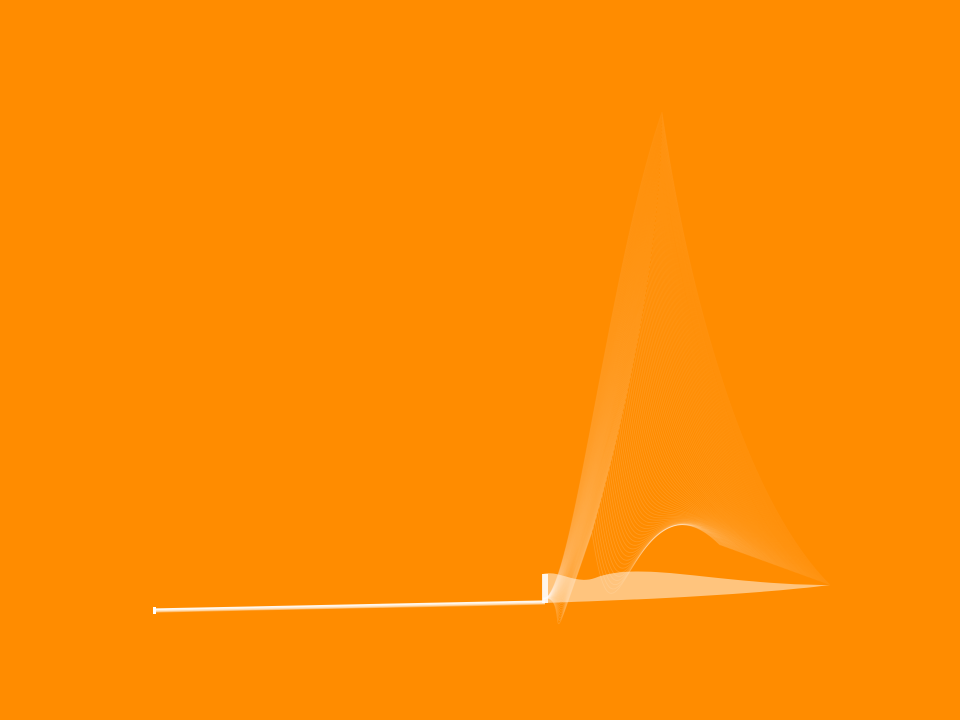 The image size is (960, 720). I want to click on baseline-stroke, so click(349, 607).